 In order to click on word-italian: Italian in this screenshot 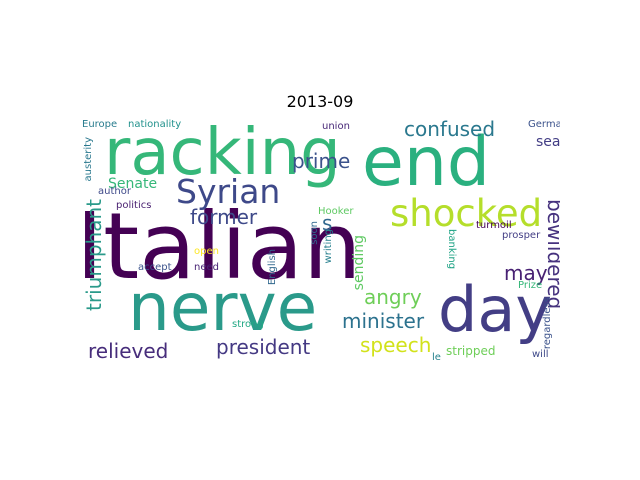, I will do `click(221, 246)`.